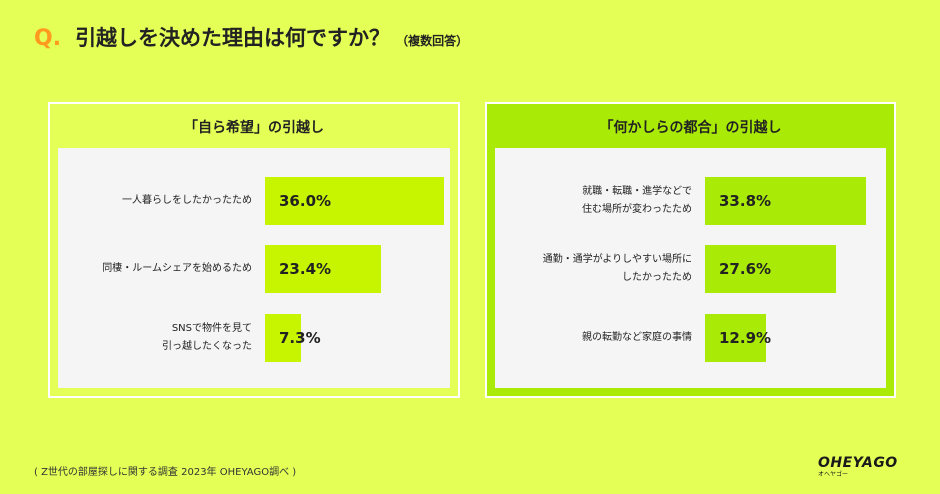  Describe the element at coordinates (354, 201) in the screenshot. I see `bar: 36.0%` at that location.